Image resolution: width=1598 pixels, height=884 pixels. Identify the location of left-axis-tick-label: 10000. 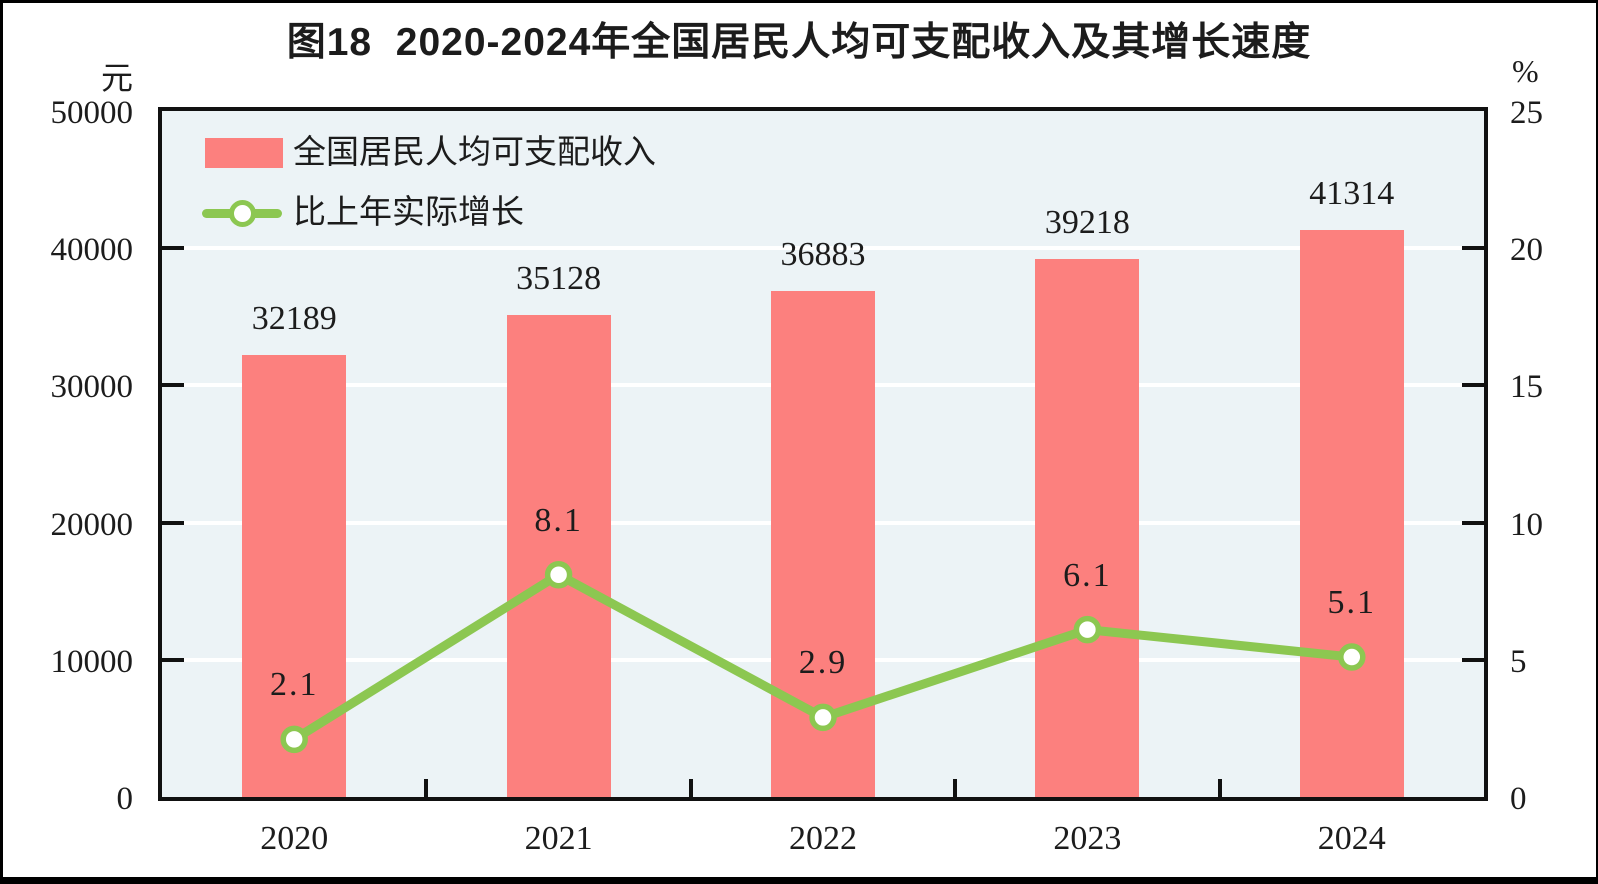
(92, 661).